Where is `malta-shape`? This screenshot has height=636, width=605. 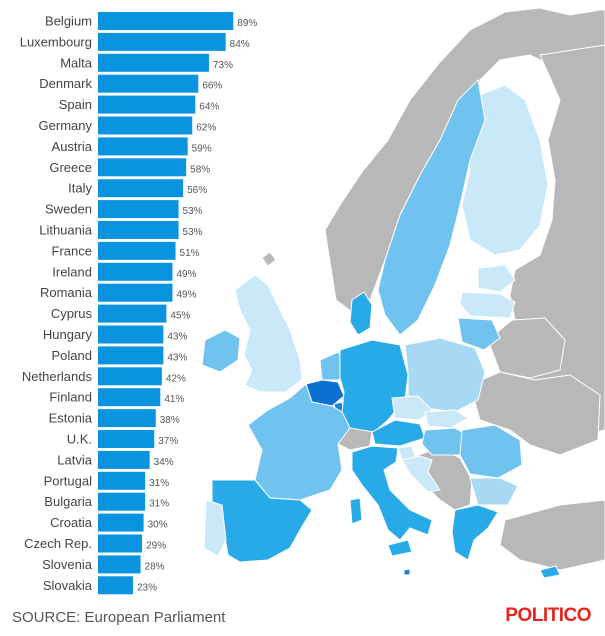 malta-shape is located at coordinates (407, 572).